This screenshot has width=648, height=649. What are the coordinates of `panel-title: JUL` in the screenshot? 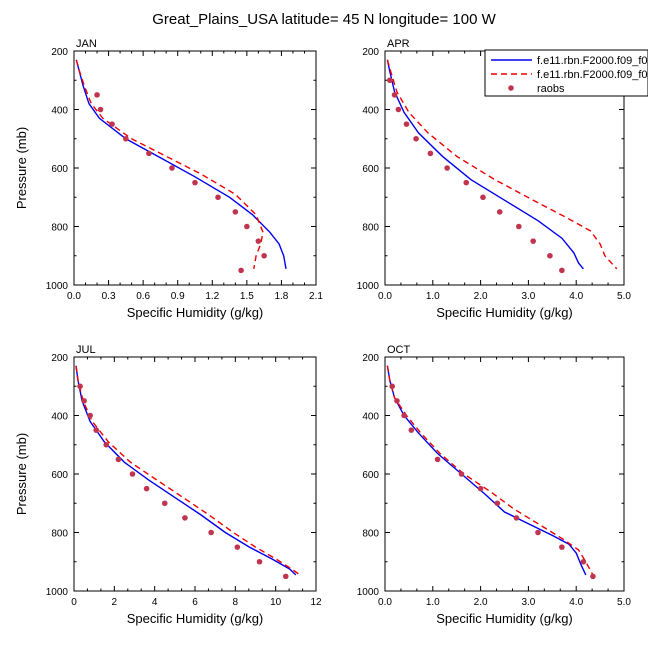 It's located at (86, 350).